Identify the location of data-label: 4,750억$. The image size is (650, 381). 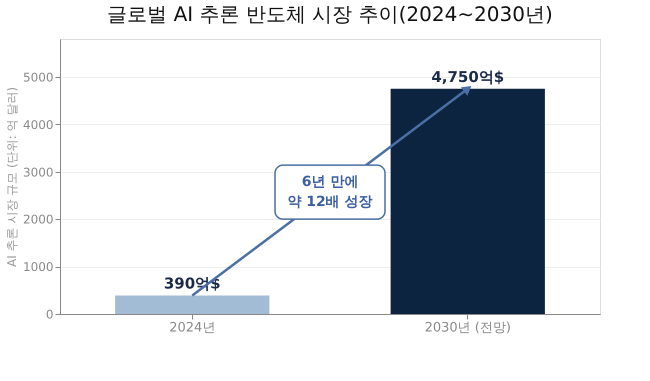
(467, 77).